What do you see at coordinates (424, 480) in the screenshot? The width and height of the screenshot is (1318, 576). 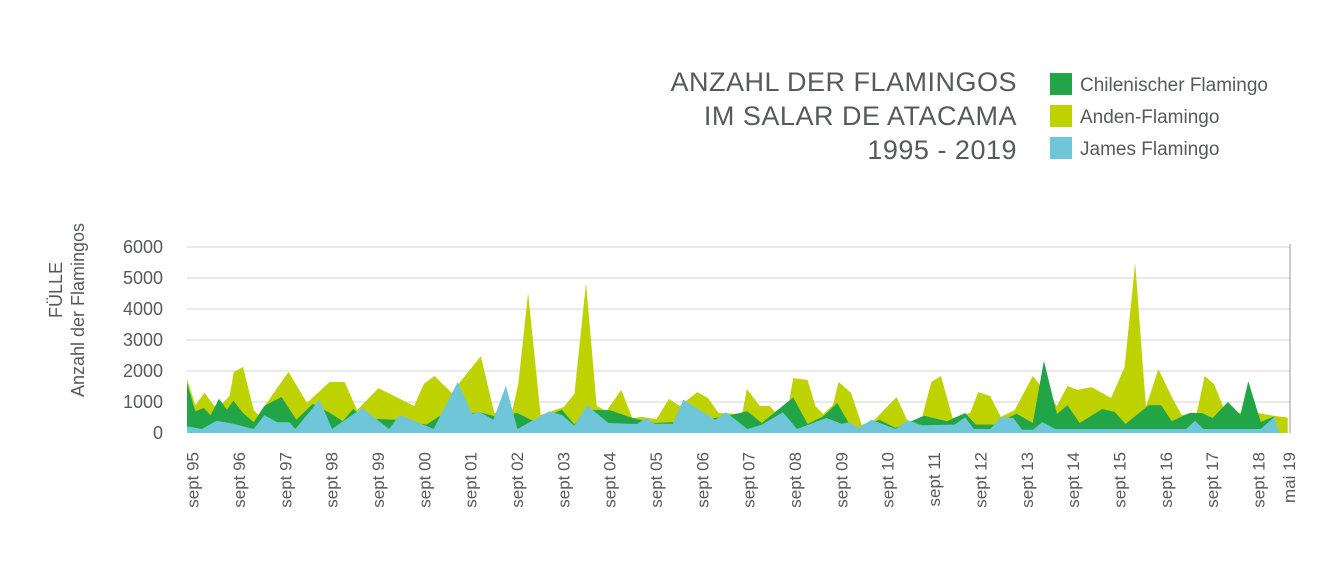 I see `x-tick-label: sept 00` at bounding box center [424, 480].